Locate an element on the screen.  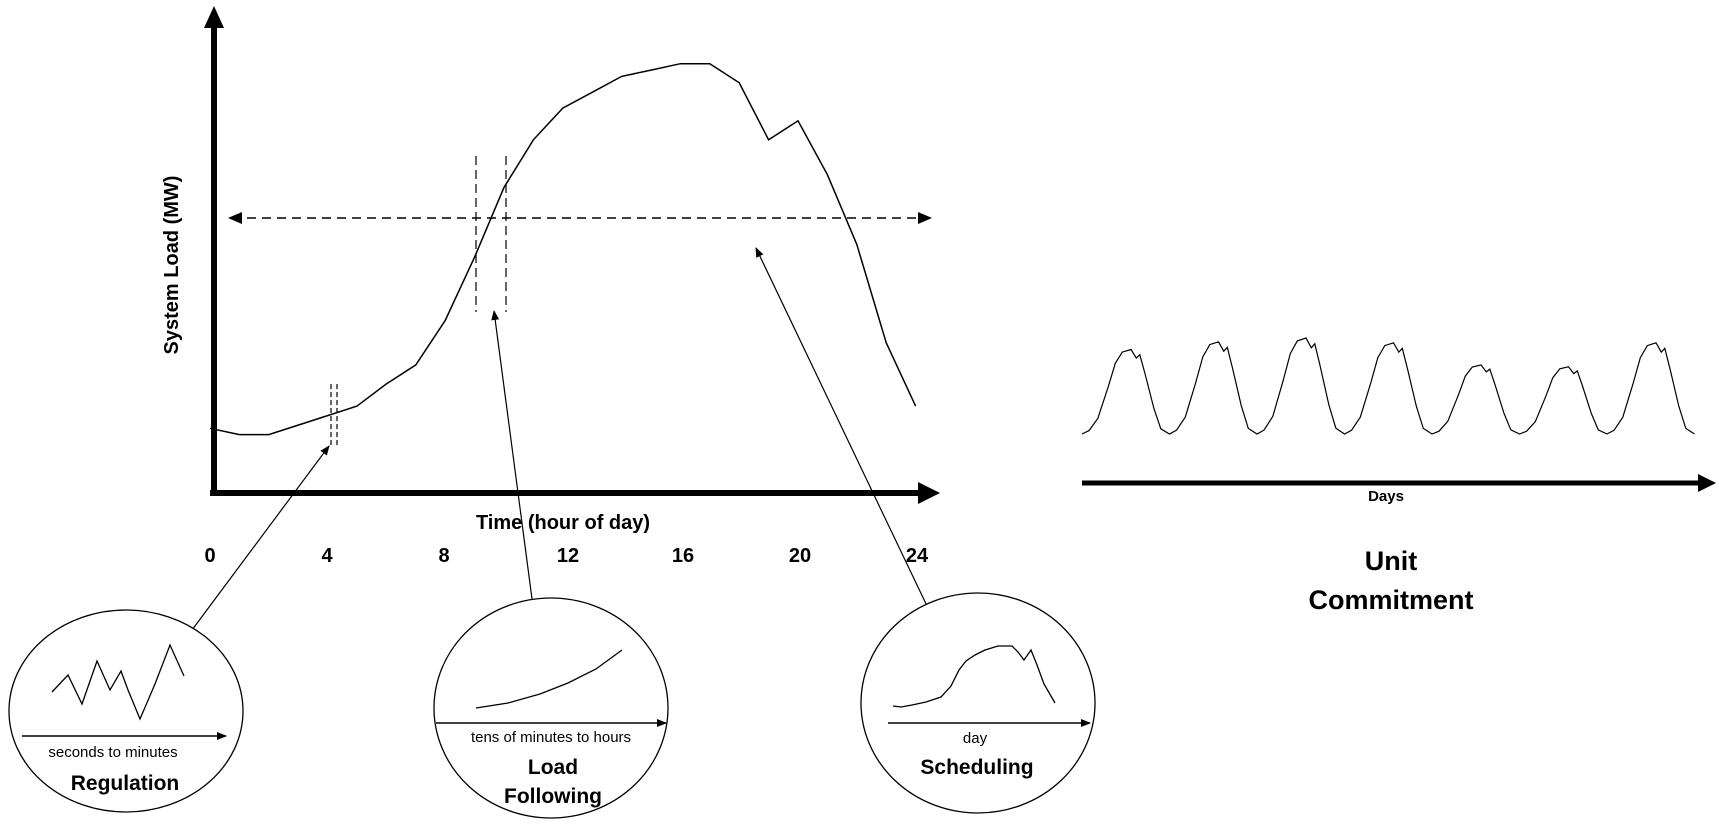
daily-load-sketch is located at coordinates (974, 676).